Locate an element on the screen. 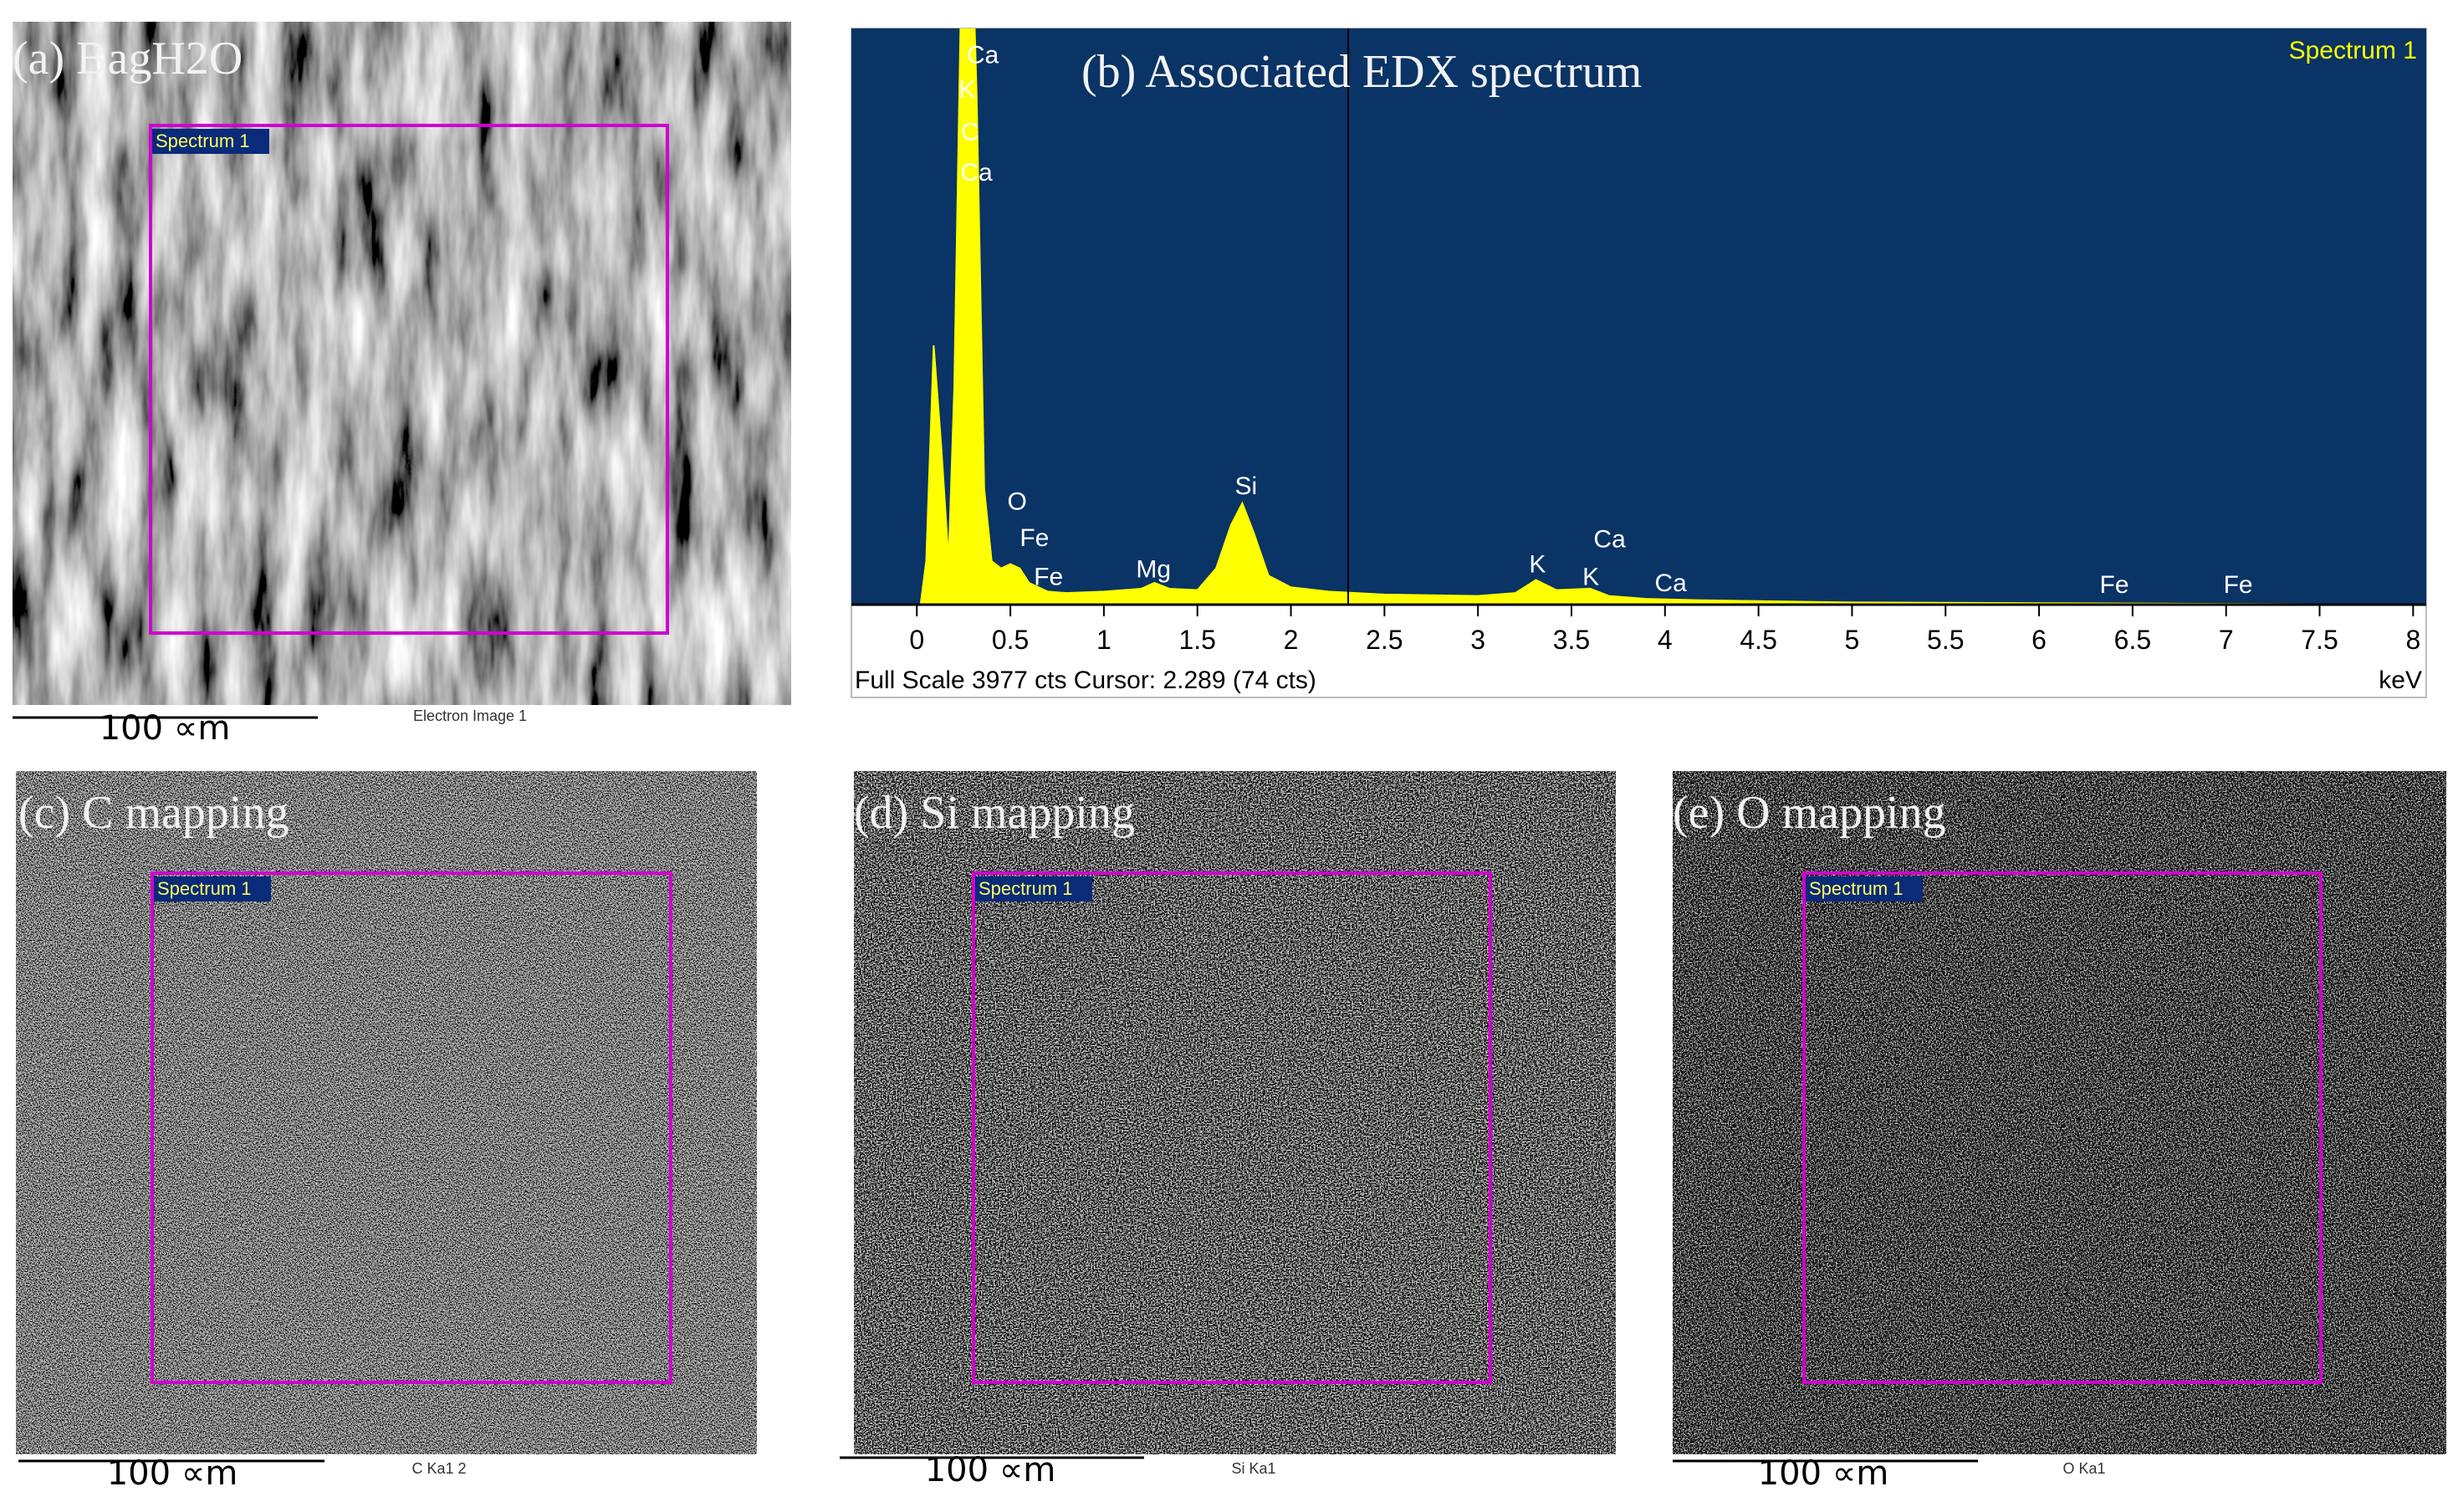 The image size is (2458, 1512). x-tick-label: 1 is located at coordinates (1103, 640).